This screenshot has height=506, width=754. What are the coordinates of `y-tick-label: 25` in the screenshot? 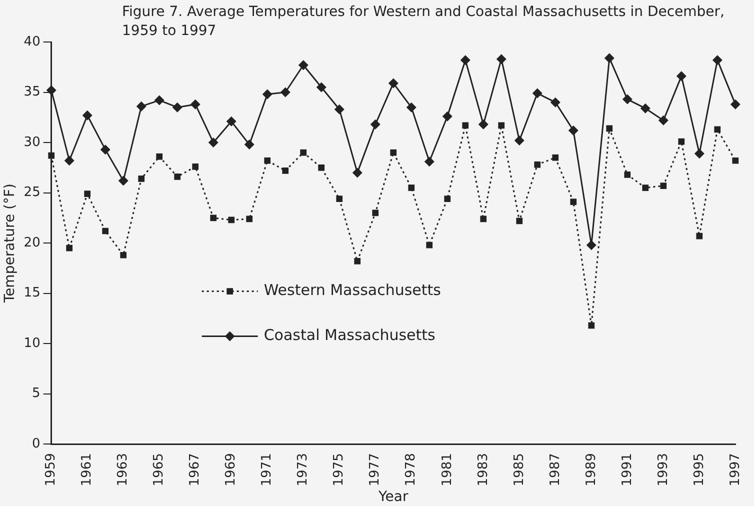 It's located at (32, 192).